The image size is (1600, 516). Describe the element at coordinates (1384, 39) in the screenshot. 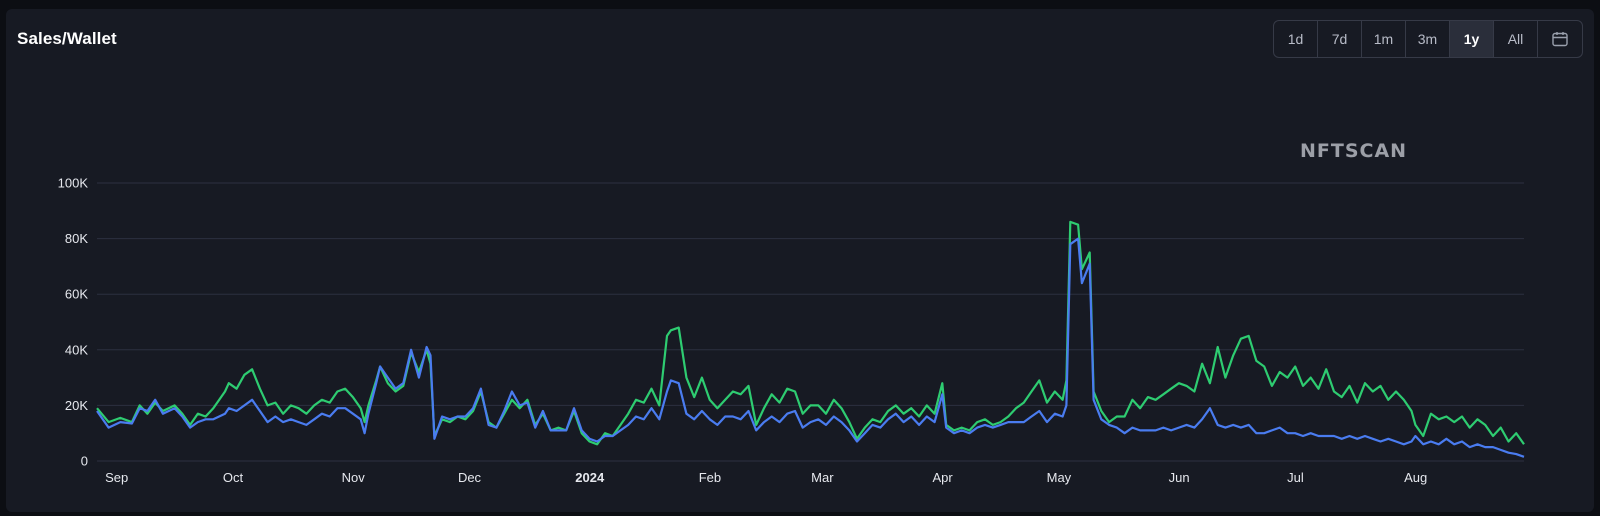

I see `range-1m-button: 1m` at that location.